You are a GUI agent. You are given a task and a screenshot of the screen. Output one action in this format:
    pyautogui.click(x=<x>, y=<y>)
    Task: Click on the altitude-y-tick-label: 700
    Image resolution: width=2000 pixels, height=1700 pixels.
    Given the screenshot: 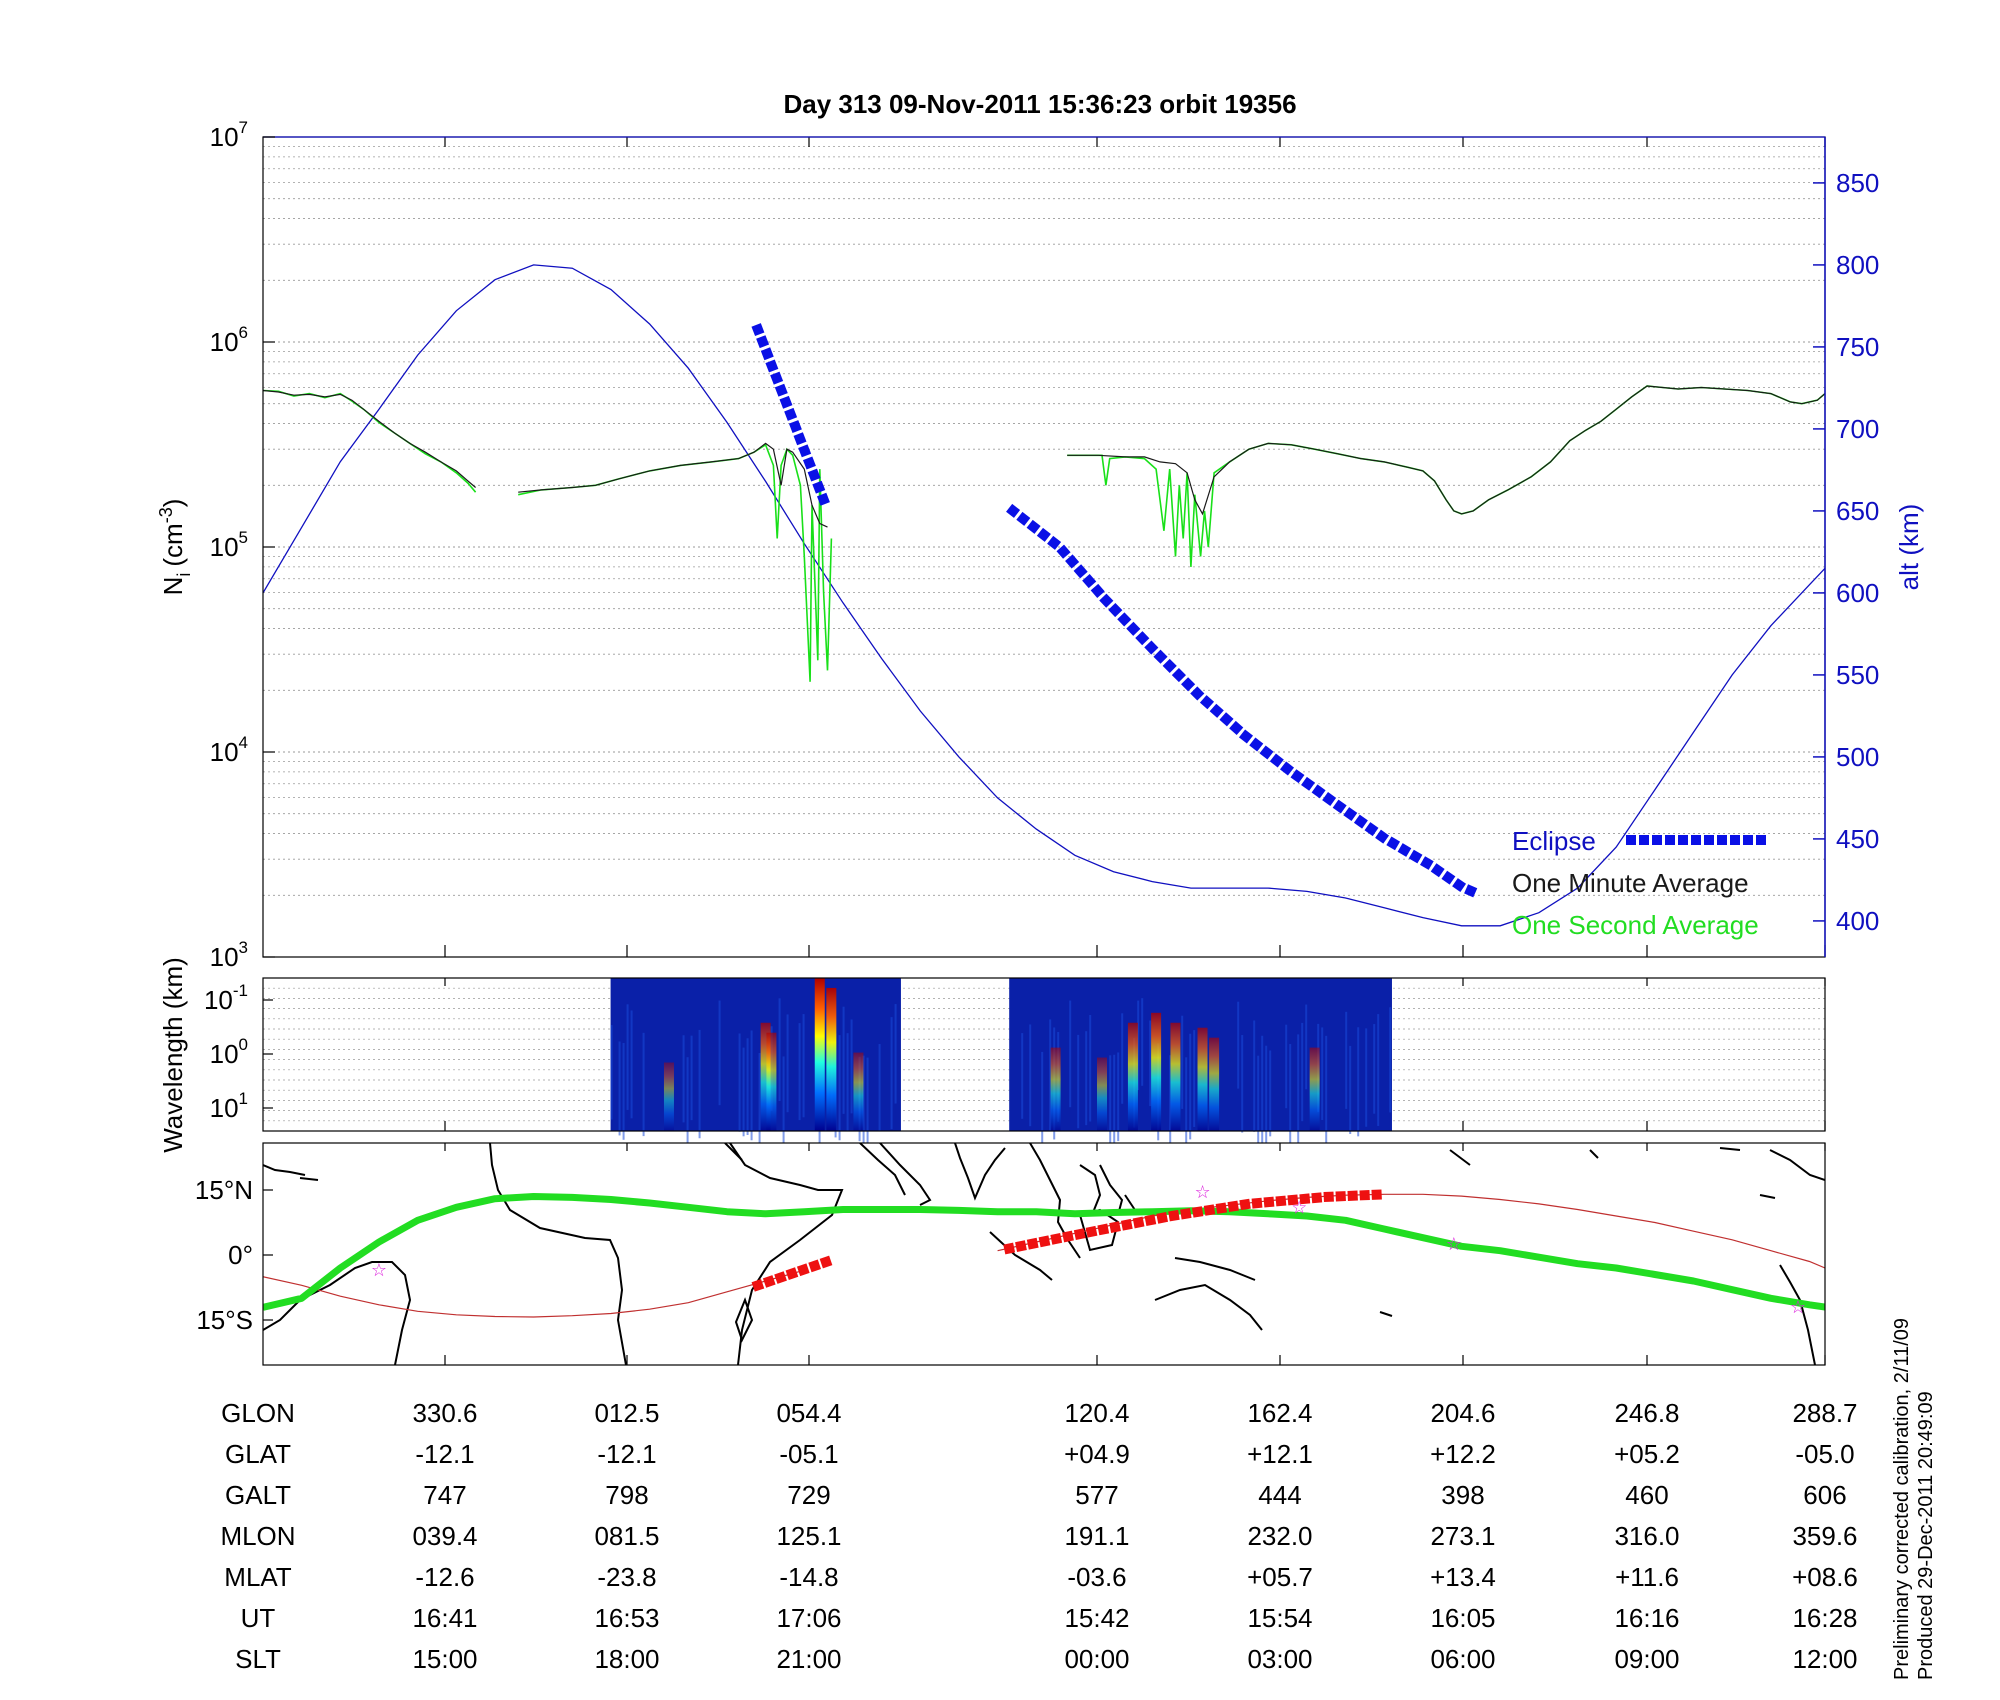 What is the action you would take?
    pyautogui.click(x=1857, y=429)
    